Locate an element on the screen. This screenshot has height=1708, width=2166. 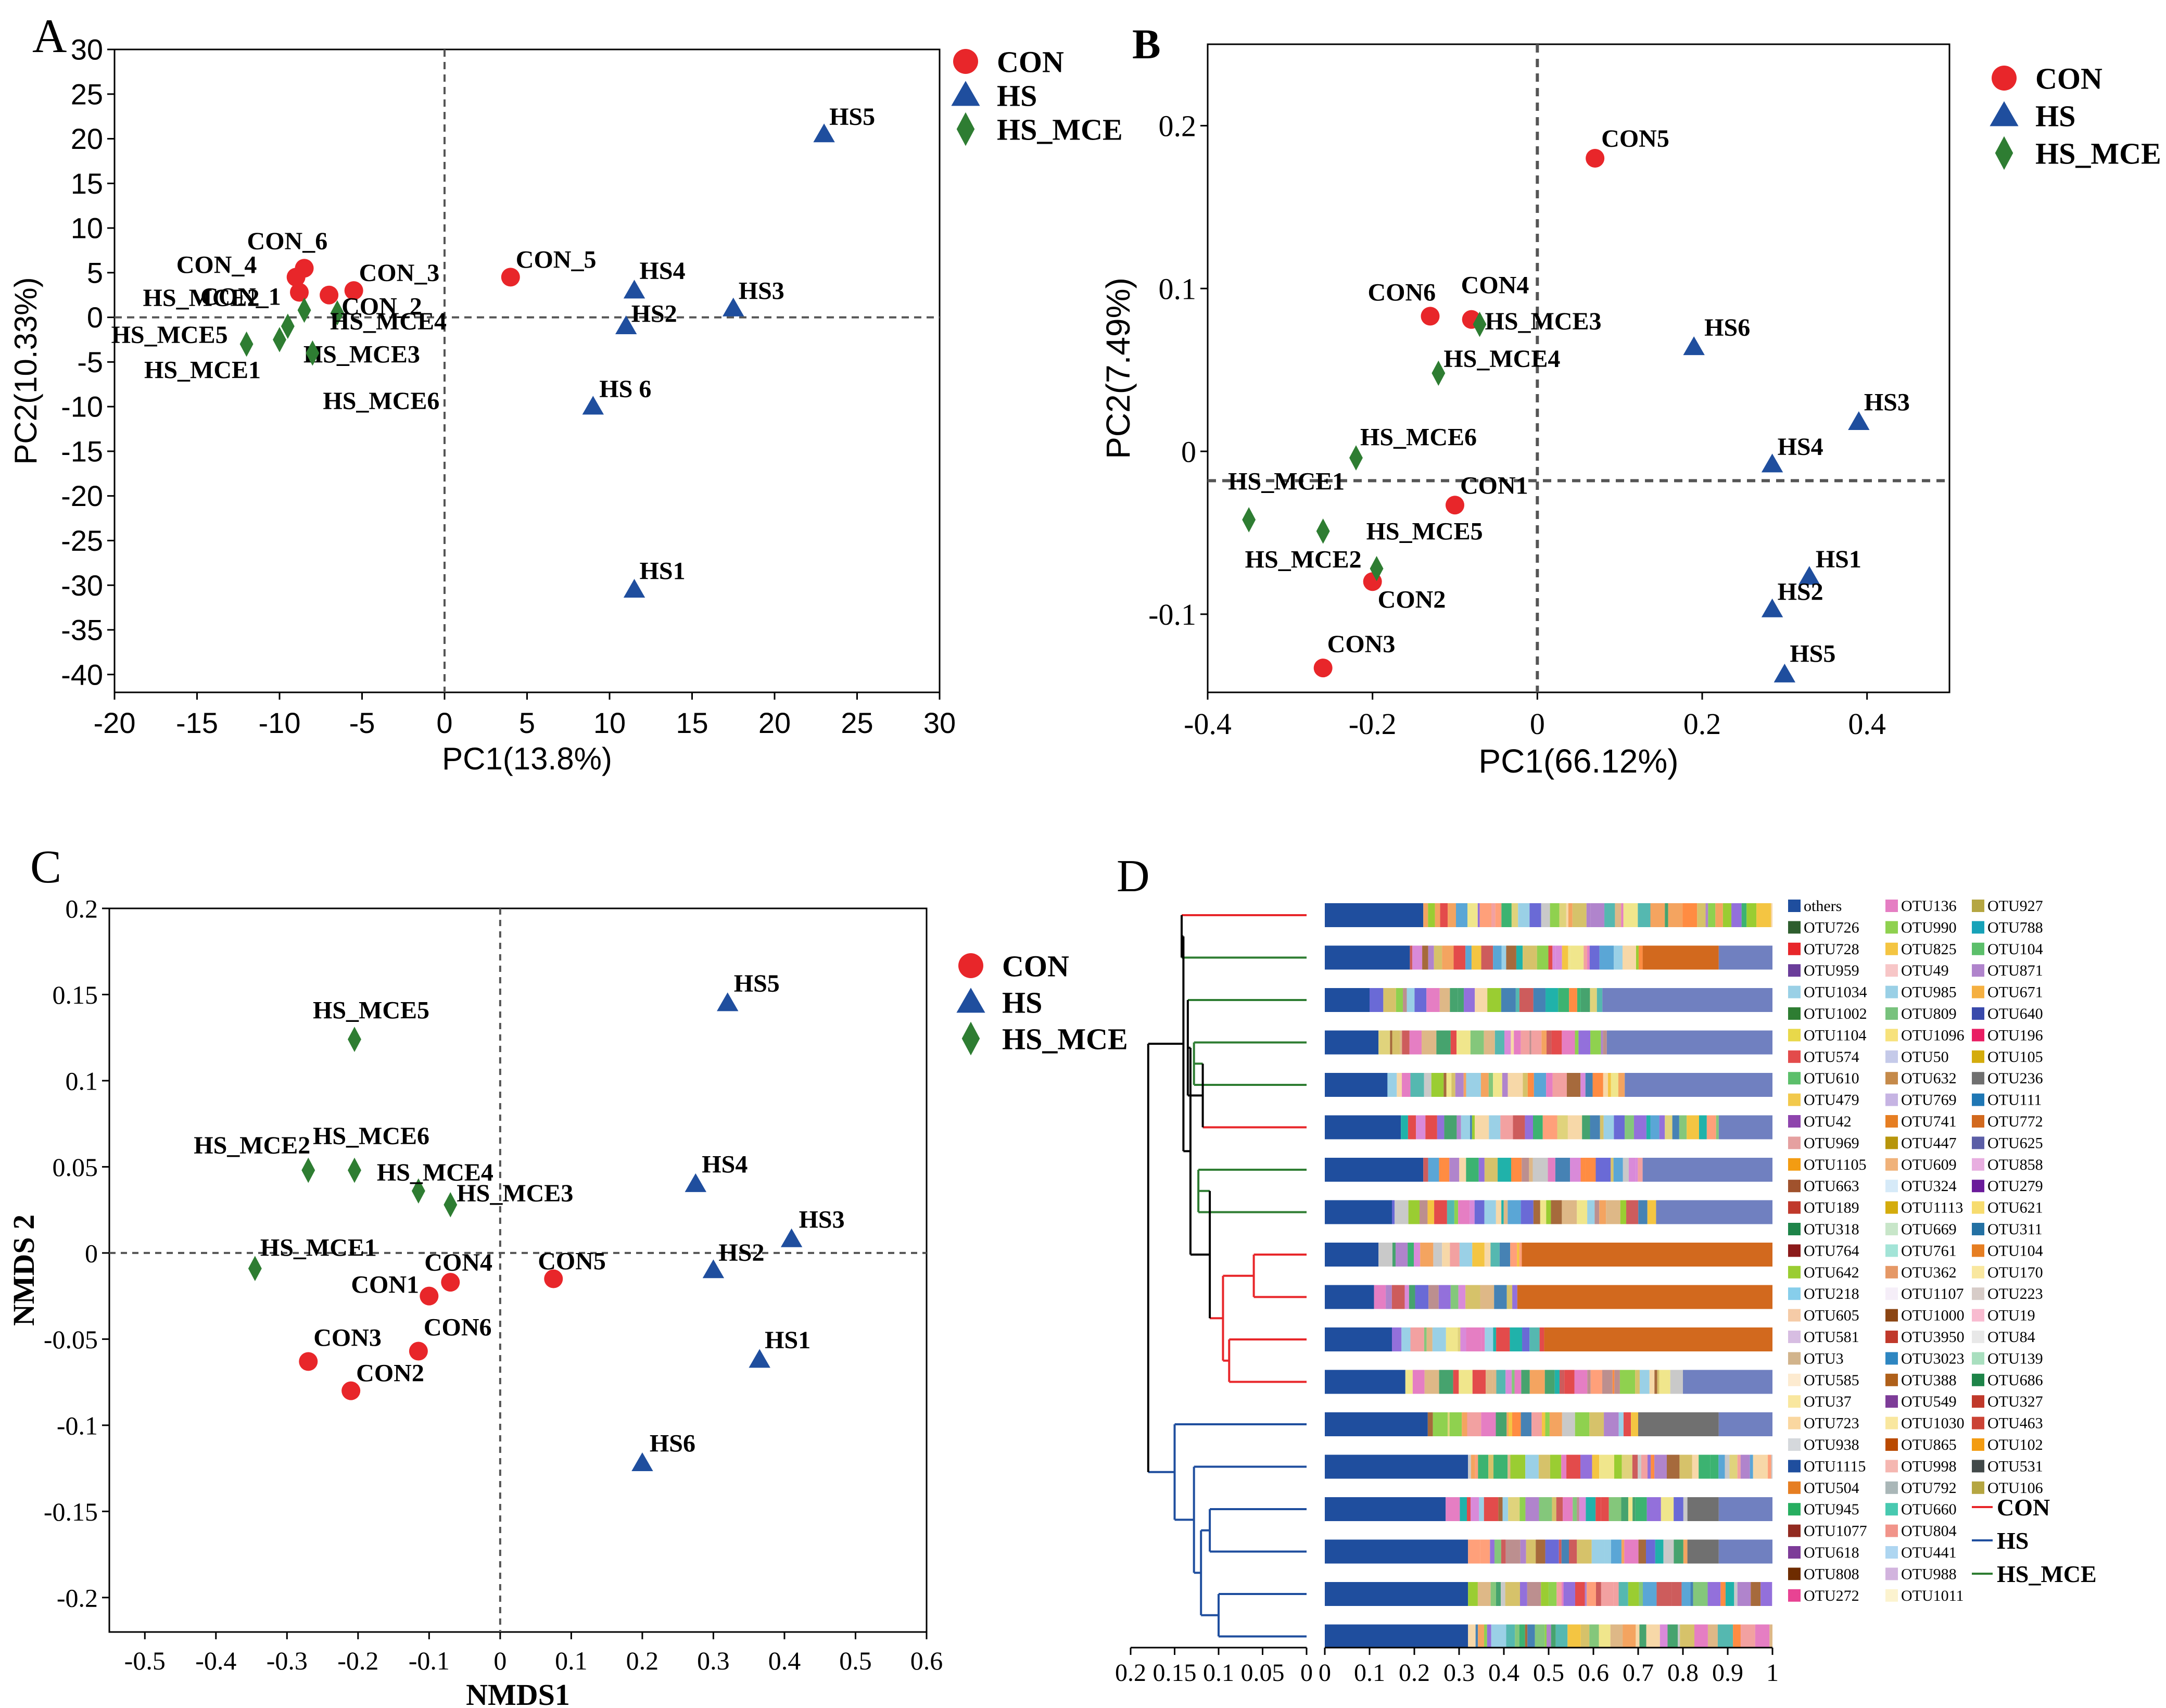
point-label: HS6 is located at coordinates (1727, 328).